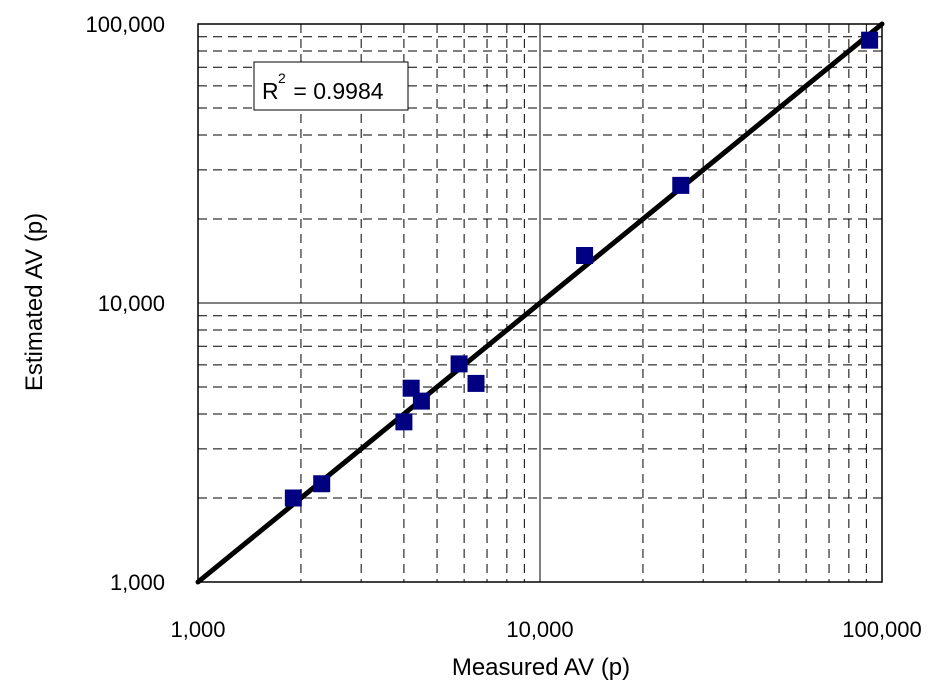  Describe the element at coordinates (539, 629) in the screenshot. I see `x-tick-label: 10,000` at that location.